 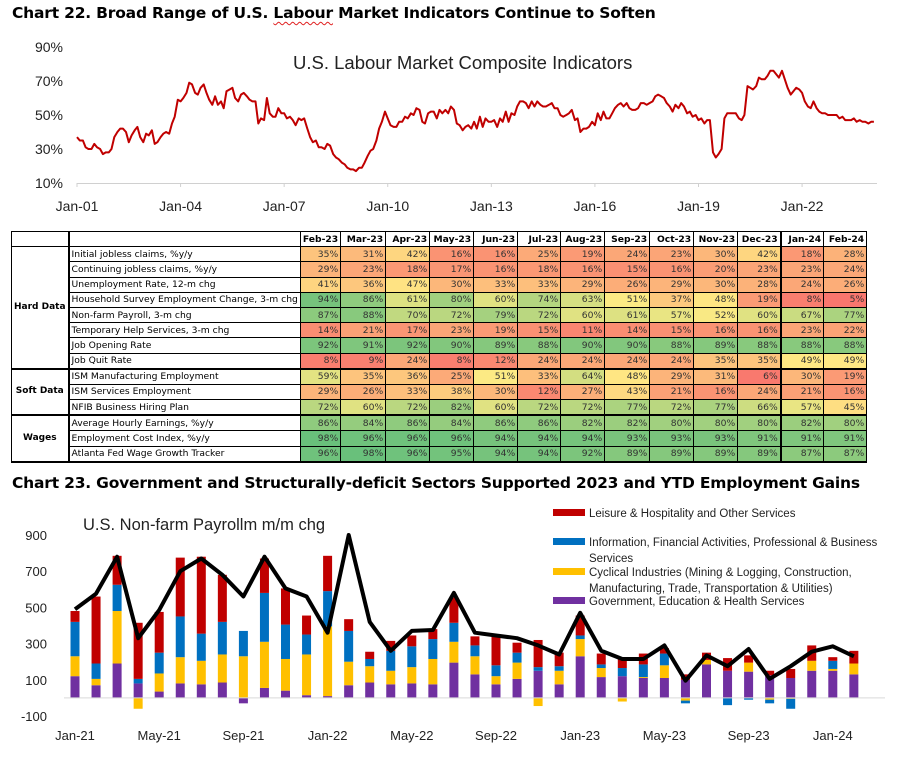 What do you see at coordinates (539, 299) in the screenshot?
I see `heat-cell: 74%` at bounding box center [539, 299].